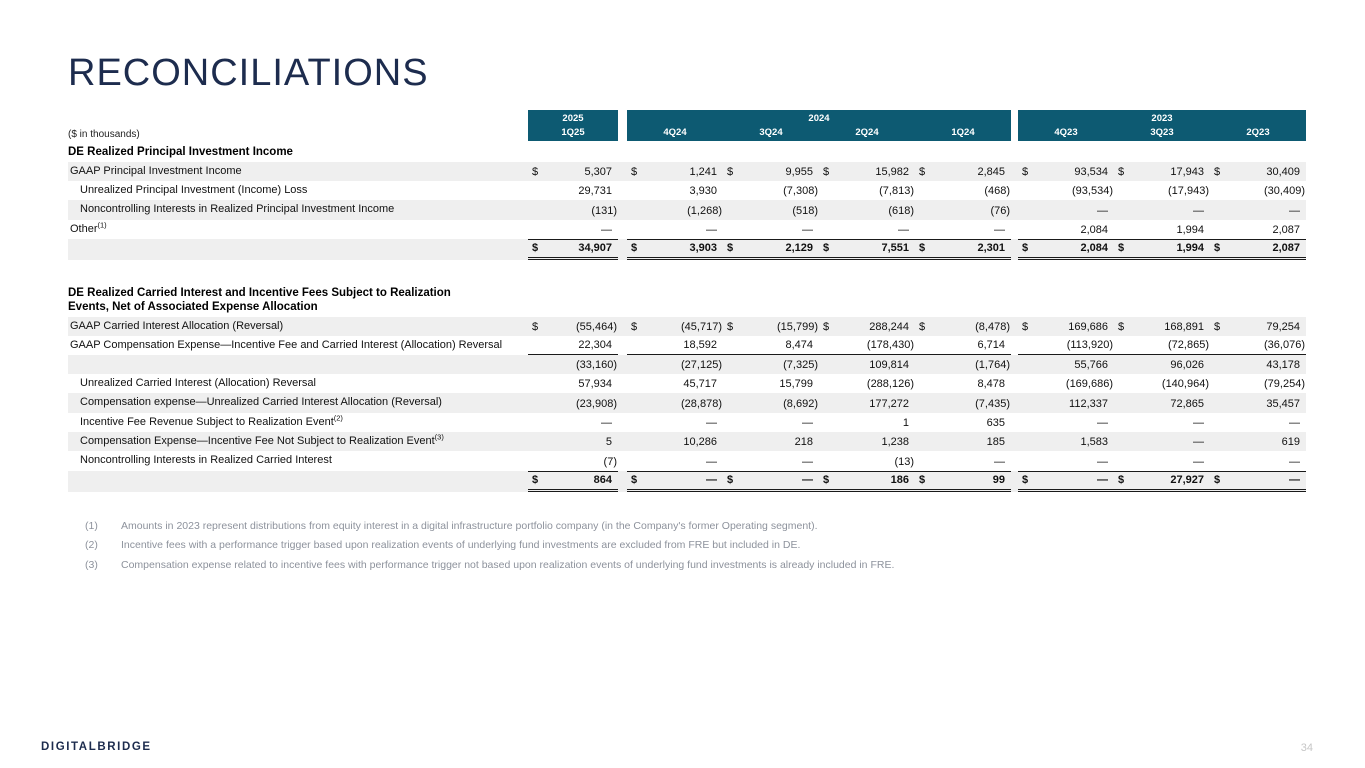 This screenshot has height=768, width=1365. Describe the element at coordinates (819, 125) in the screenshot. I see `year-group-2024: 2024 4Q24 3Q24 2Q24 1Q24` at that location.